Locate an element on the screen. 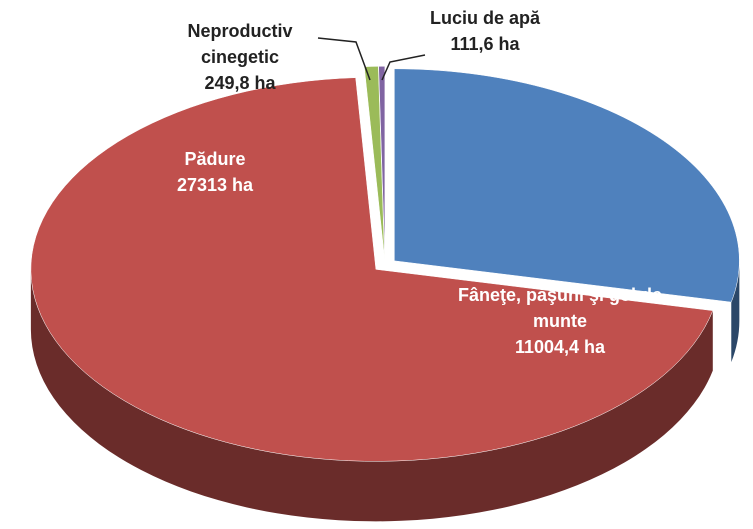 The width and height of the screenshot is (753, 529). category-label: Luciu de apă is located at coordinates (485, 18).